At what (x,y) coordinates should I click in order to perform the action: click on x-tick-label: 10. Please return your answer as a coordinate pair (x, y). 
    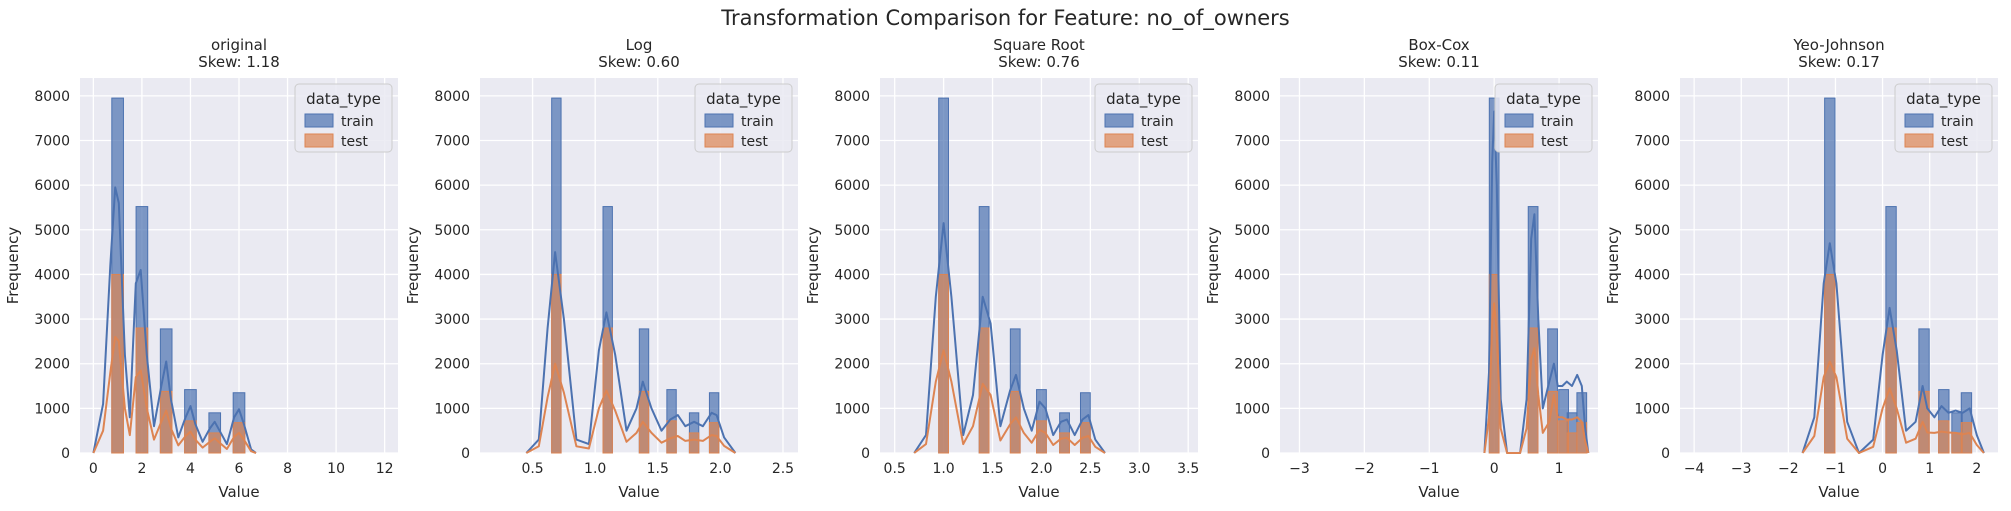
    Looking at the image, I should click on (336, 469).